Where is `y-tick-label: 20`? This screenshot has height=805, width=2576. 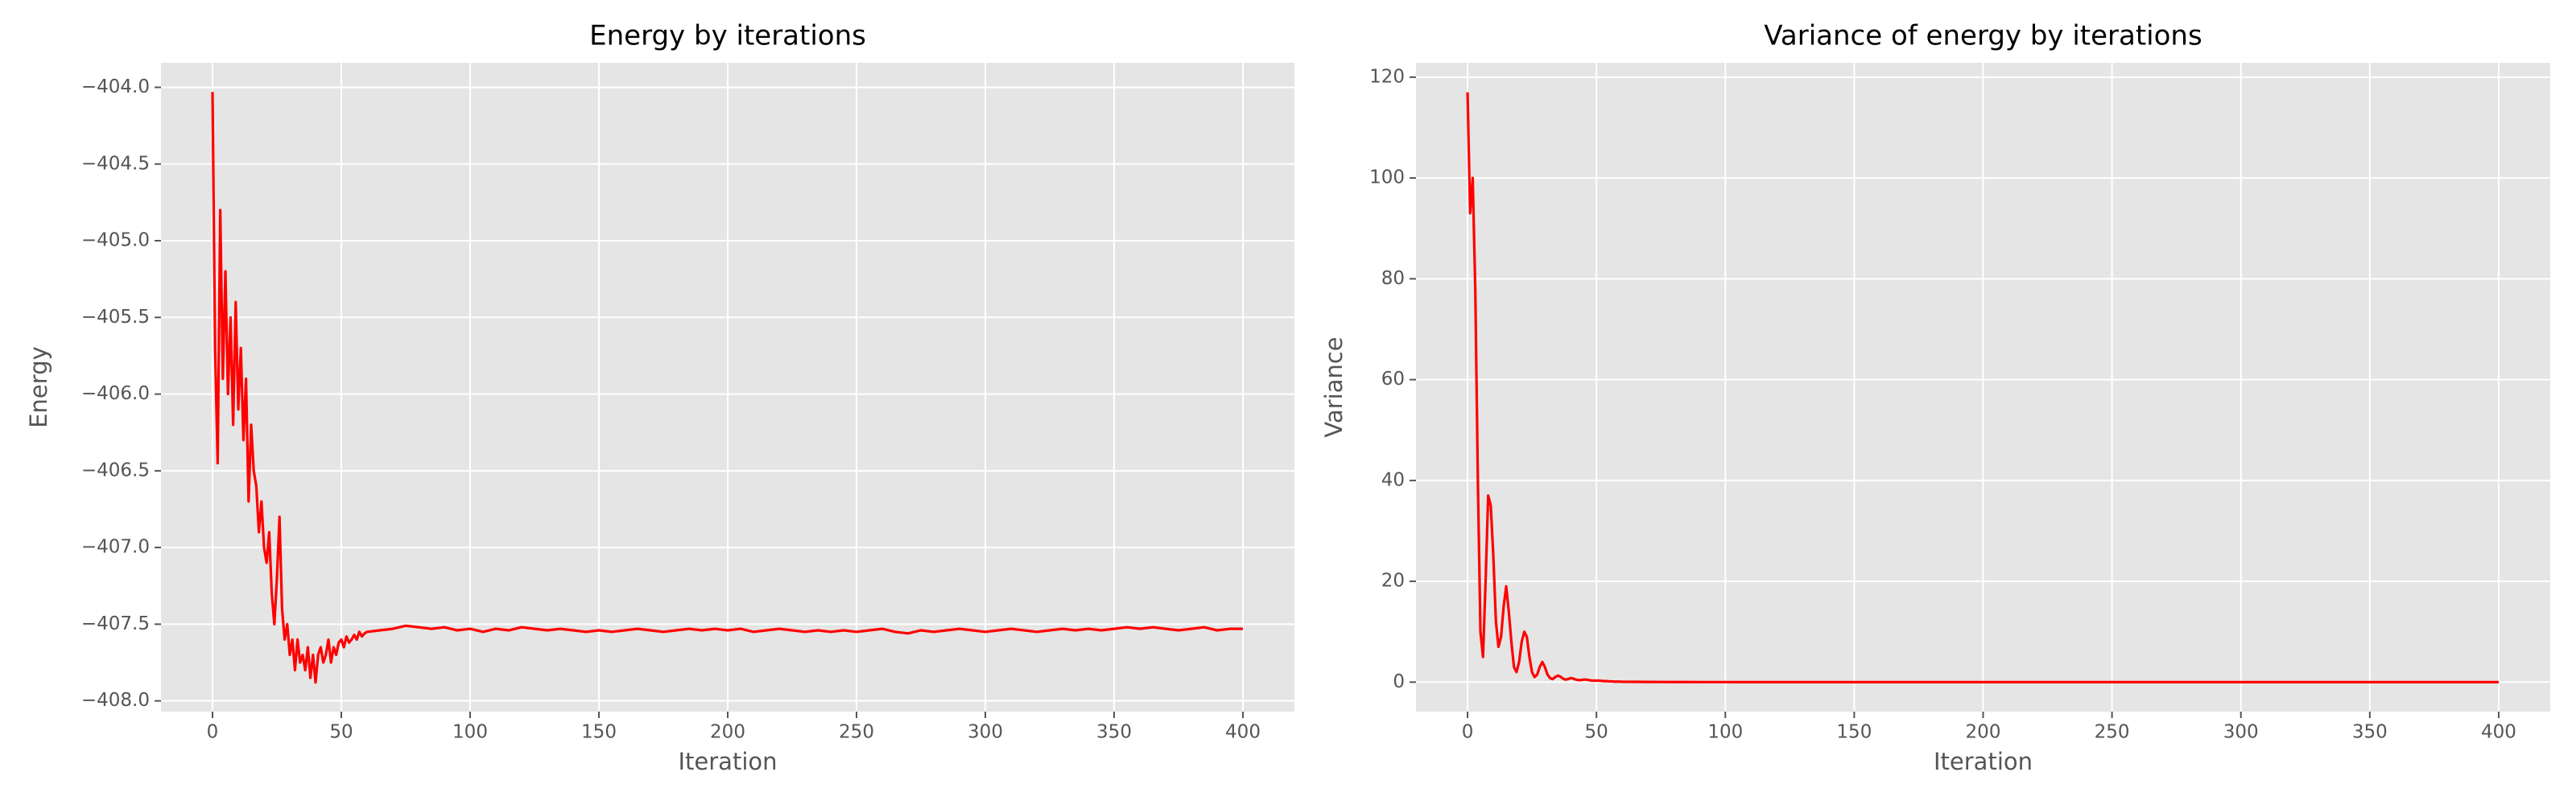
y-tick-label: 20 is located at coordinates (1393, 581).